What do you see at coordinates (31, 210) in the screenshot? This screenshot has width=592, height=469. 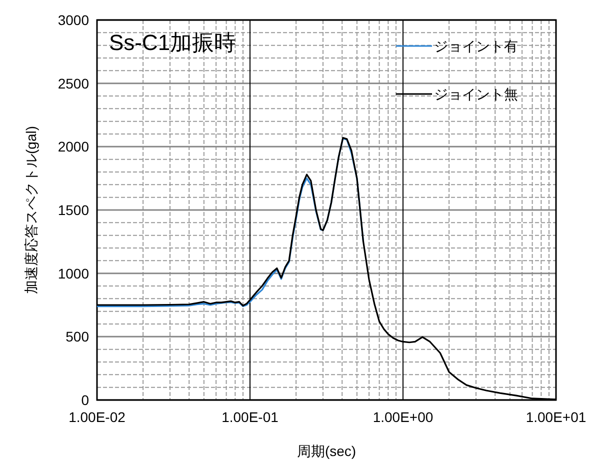 I see `y-axis-title: 加速度応答スペクトル(gal)` at bounding box center [31, 210].